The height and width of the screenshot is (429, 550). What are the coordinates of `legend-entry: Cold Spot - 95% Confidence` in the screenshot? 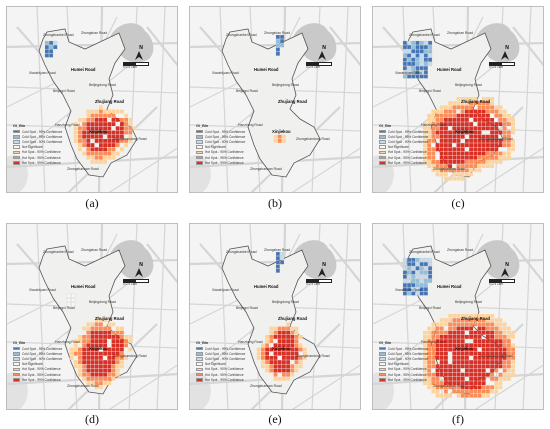 It's located at (403, 353).